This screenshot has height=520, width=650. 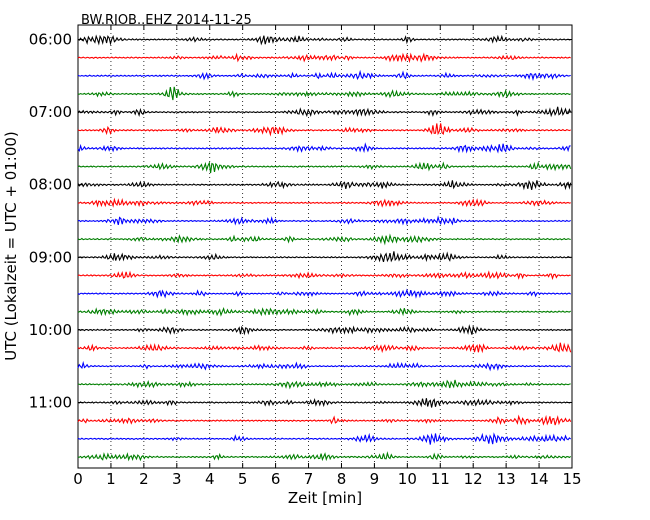 I want to click on x-tick-label: 7, so click(x=309, y=479).